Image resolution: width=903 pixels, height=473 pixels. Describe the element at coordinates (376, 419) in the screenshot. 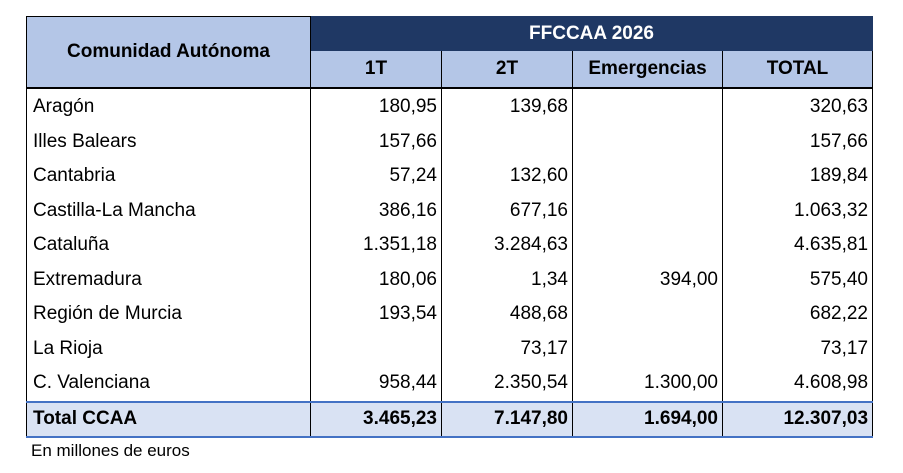

I see `total-1t: 3.465,23` at that location.